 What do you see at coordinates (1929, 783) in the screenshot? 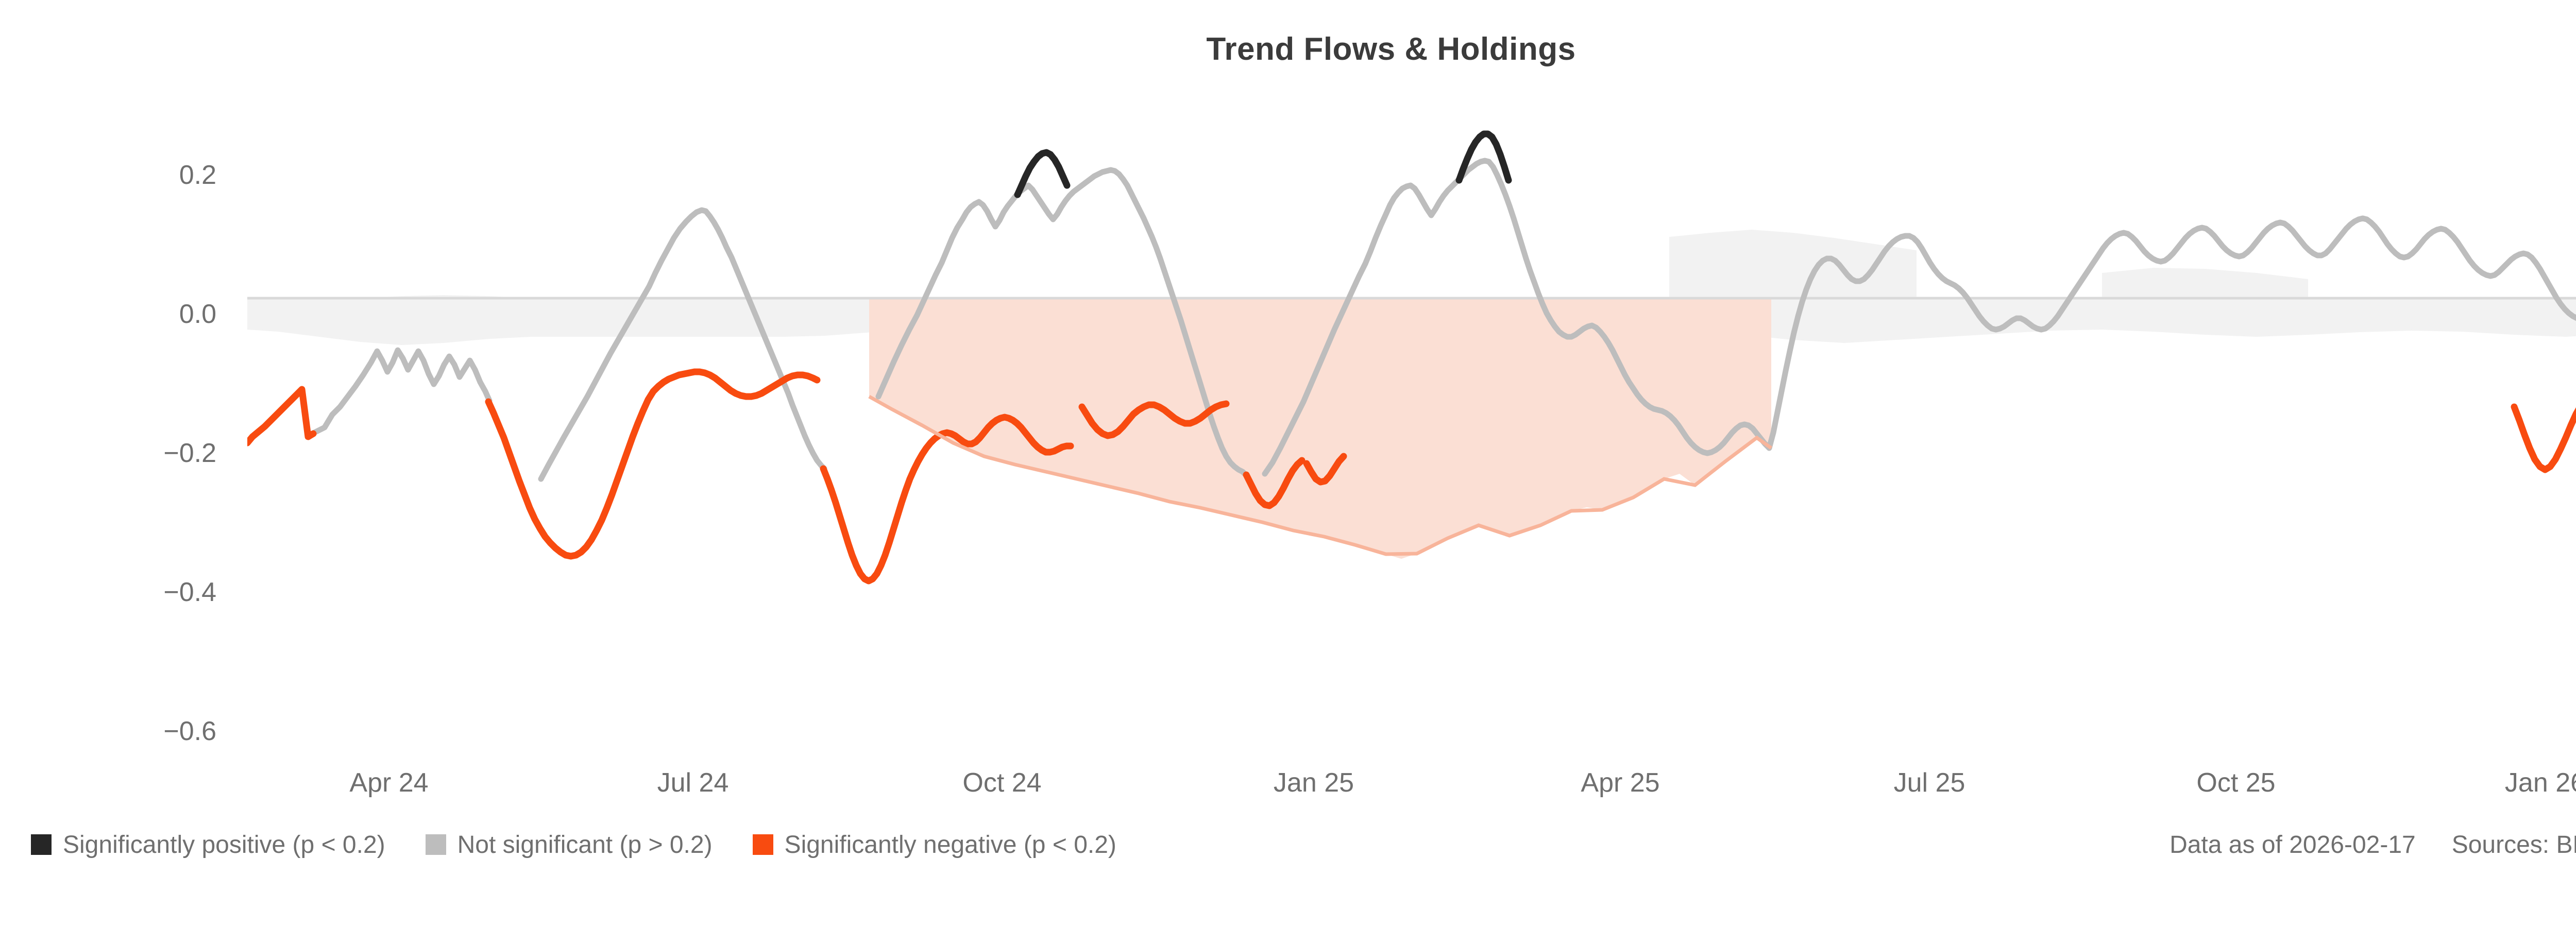
I see `x-tick-label-5: Jul 25` at bounding box center [1929, 783].